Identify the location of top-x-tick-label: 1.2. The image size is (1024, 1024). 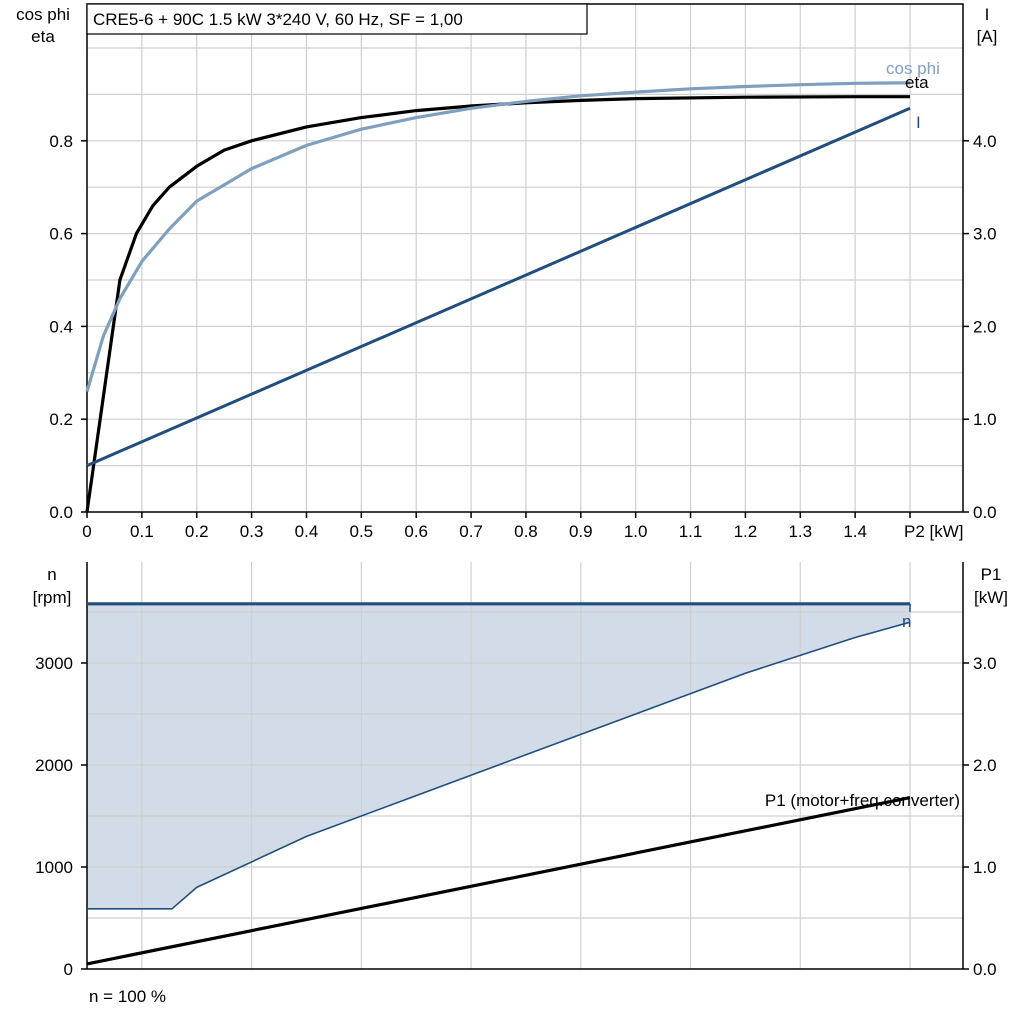
(746, 531).